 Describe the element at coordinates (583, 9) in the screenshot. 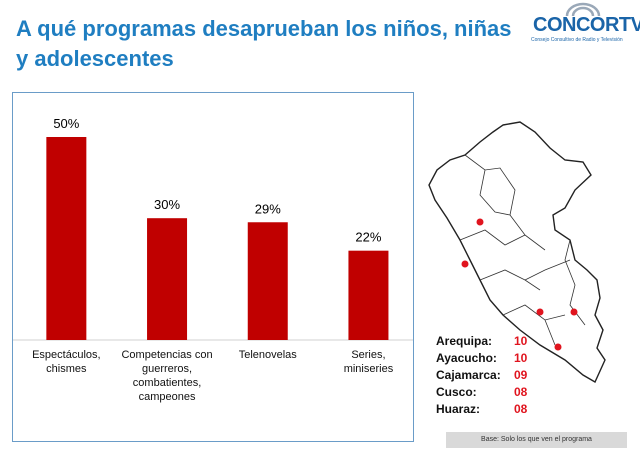

I see `signal-icon` at that location.